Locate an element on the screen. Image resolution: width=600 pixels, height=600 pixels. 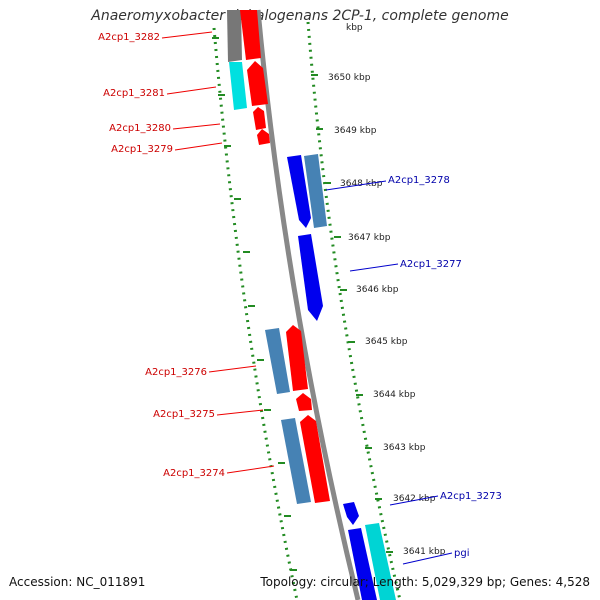
scale-label-top-cut: kbp is located at coordinates (354, 28).